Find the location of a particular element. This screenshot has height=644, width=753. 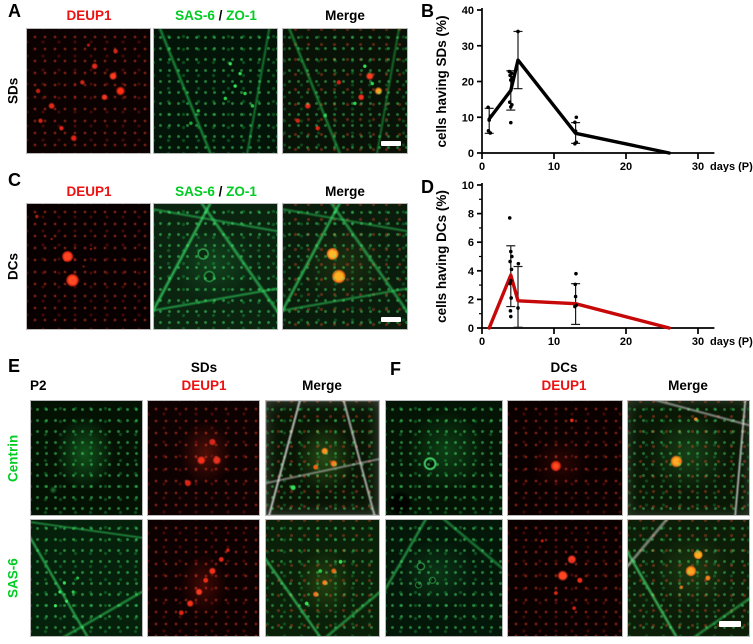

micrograph-e-sas6-deup1 is located at coordinates (203, 578).